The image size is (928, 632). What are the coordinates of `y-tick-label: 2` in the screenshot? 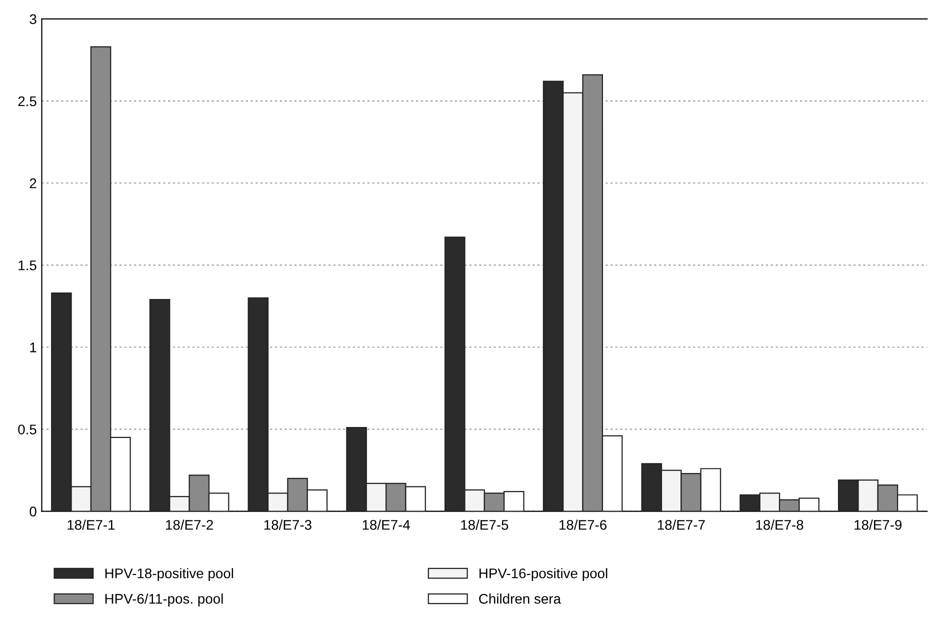 It's located at (33, 183).